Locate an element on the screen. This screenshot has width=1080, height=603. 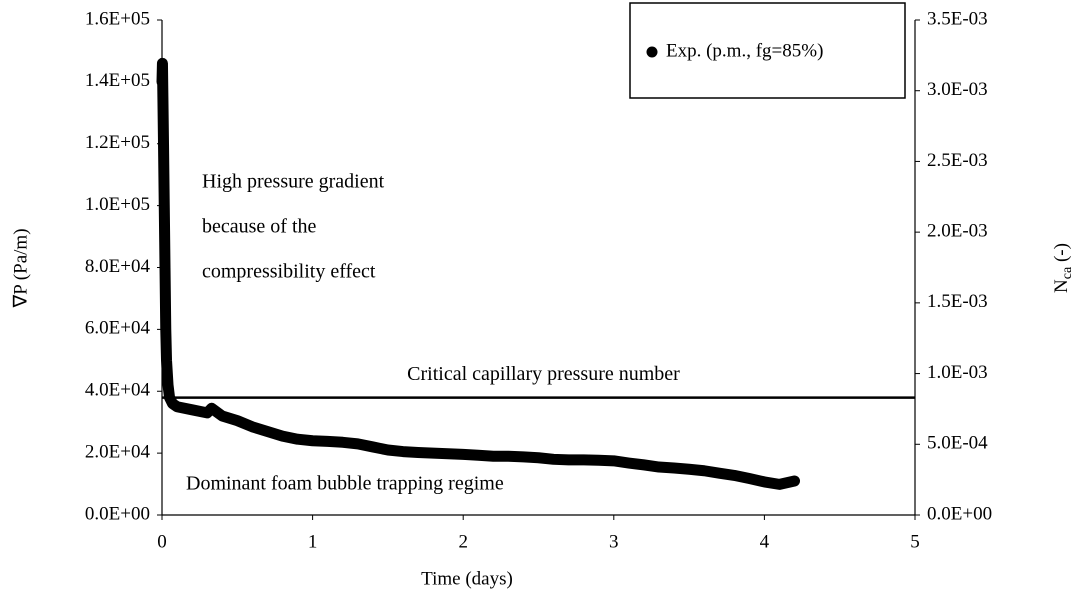
y-tick-label: 1.4E+05 is located at coordinates (117, 80).